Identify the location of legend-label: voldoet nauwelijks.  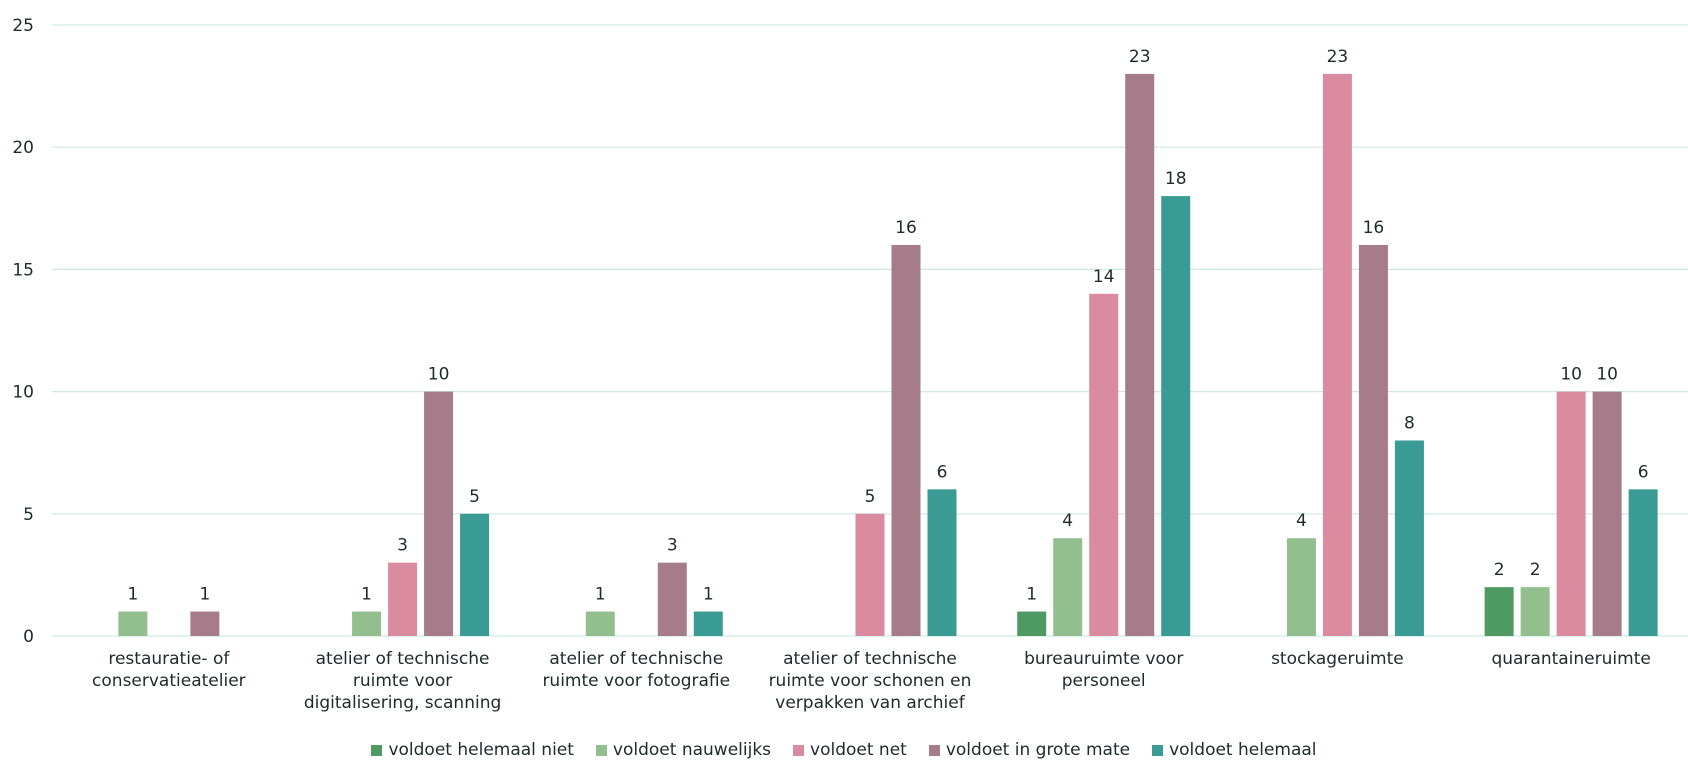
(692, 750).